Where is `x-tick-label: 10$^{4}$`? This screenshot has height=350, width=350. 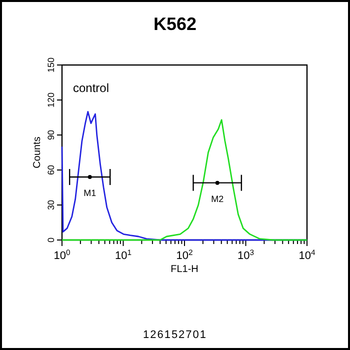
x-tick-label: 10$^{4}$ is located at coordinates (307, 255).